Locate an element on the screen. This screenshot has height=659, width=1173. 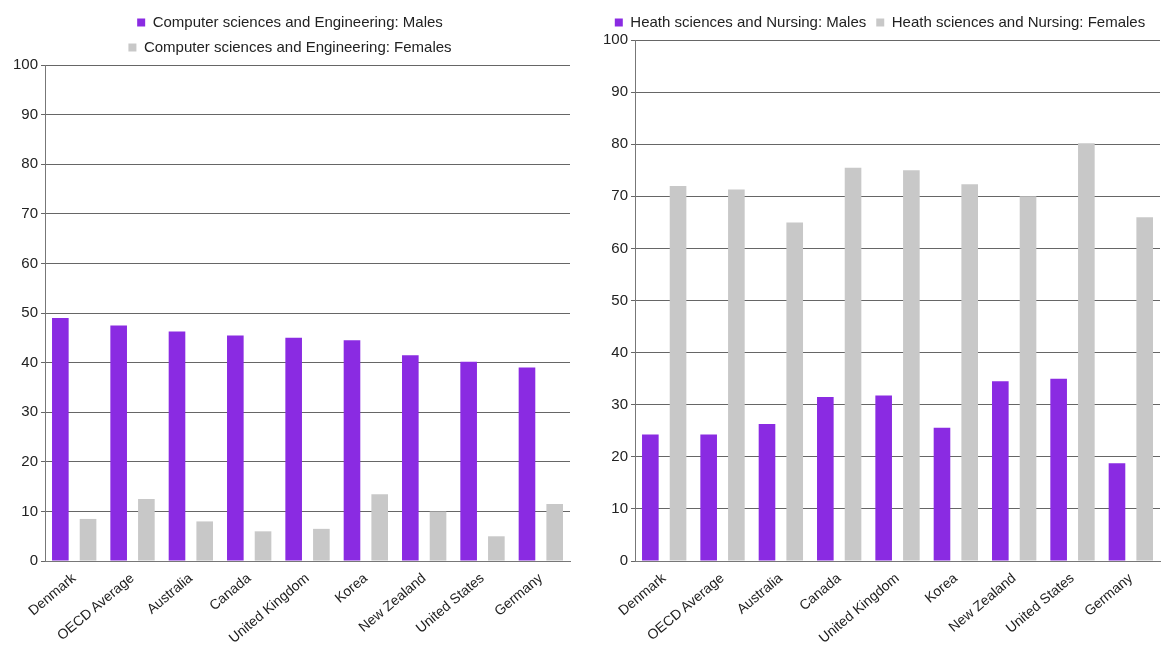
legend-label: Computer sciences and Engineering: Females is located at coordinates (297, 46).